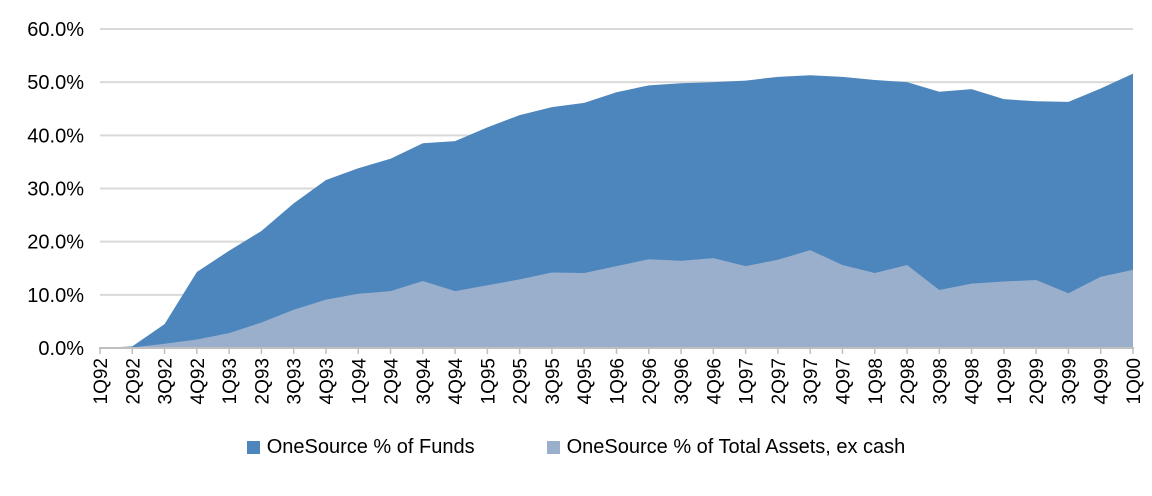 The width and height of the screenshot is (1152, 496). Describe the element at coordinates (61, 349) in the screenshot. I see `y-axis-label: 0.0%` at that location.